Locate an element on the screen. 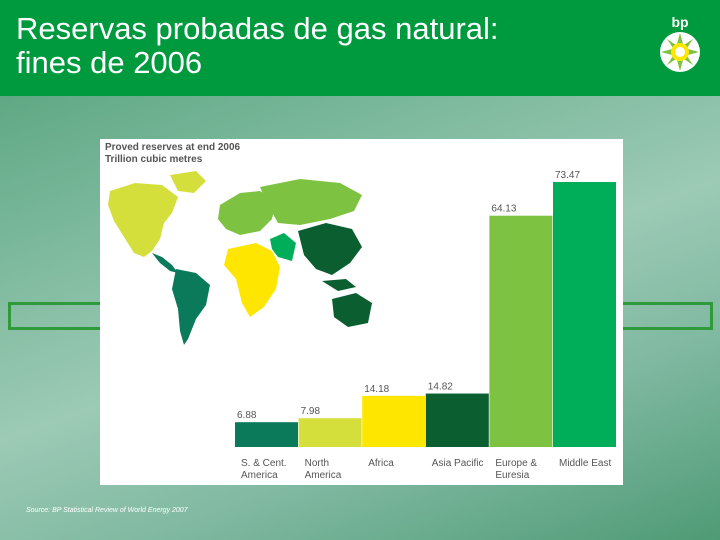  map-asia-pacific is located at coordinates (330, 249).